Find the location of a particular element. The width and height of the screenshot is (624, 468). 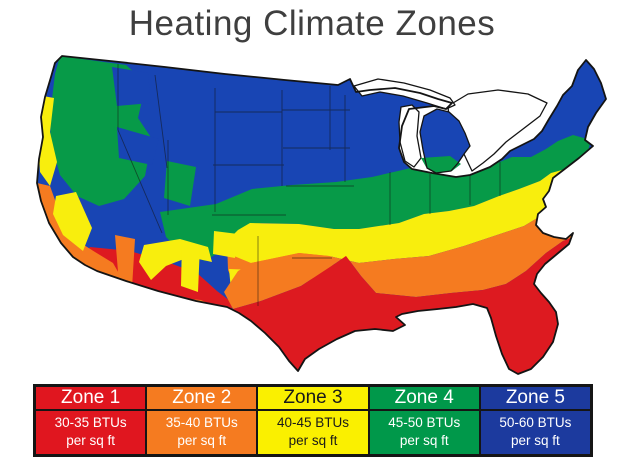

page-title: Heating Climate Zones is located at coordinates (312, 23).